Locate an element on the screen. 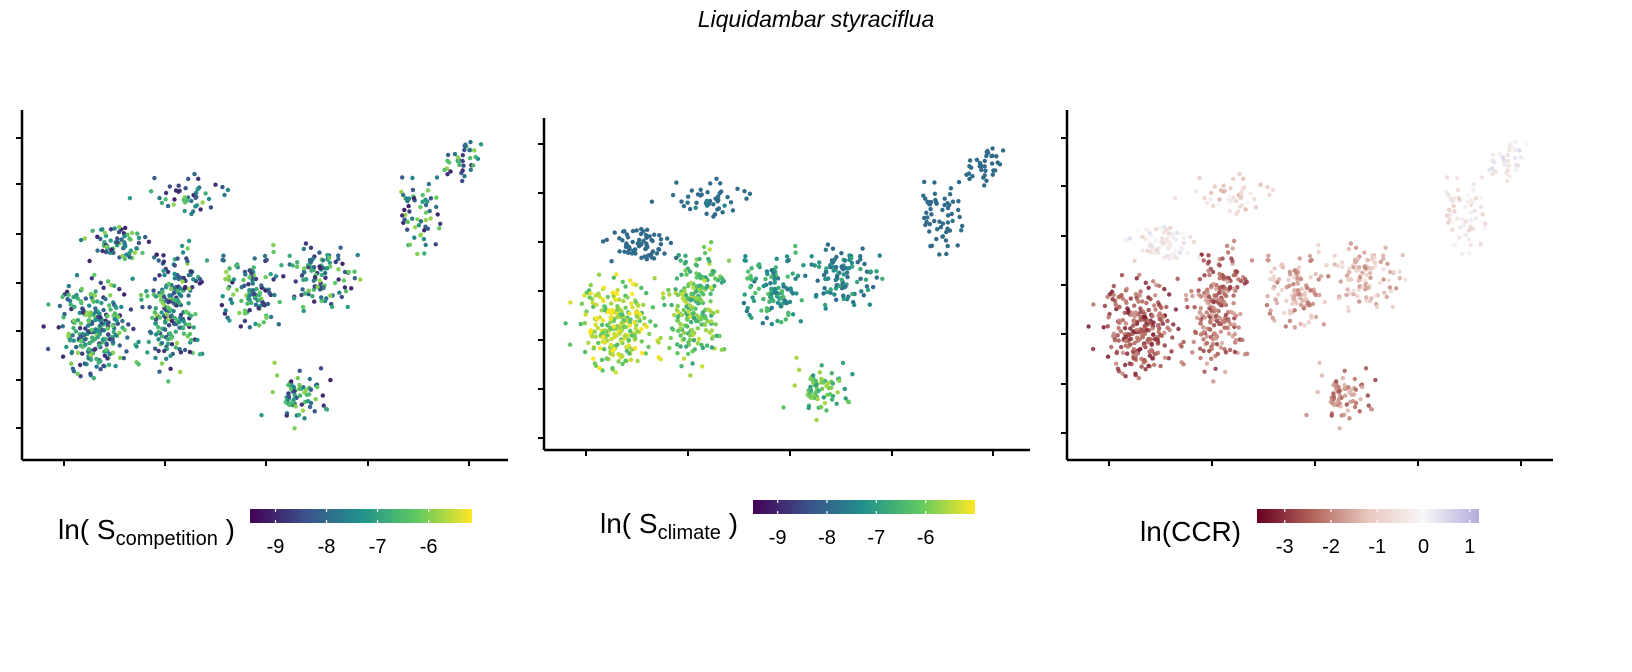  legend-title-end: ) is located at coordinates (226, 529).